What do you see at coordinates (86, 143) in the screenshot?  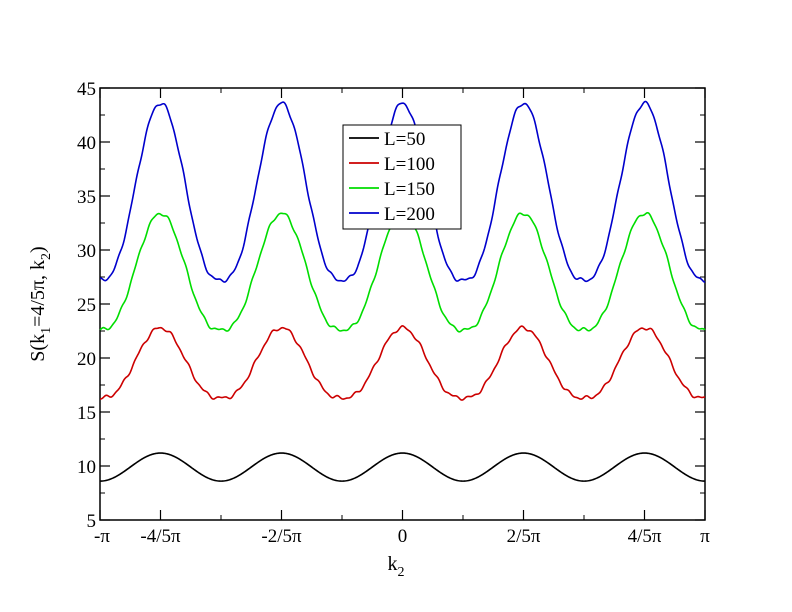 I see `y-tick-label: 40` at bounding box center [86, 143].